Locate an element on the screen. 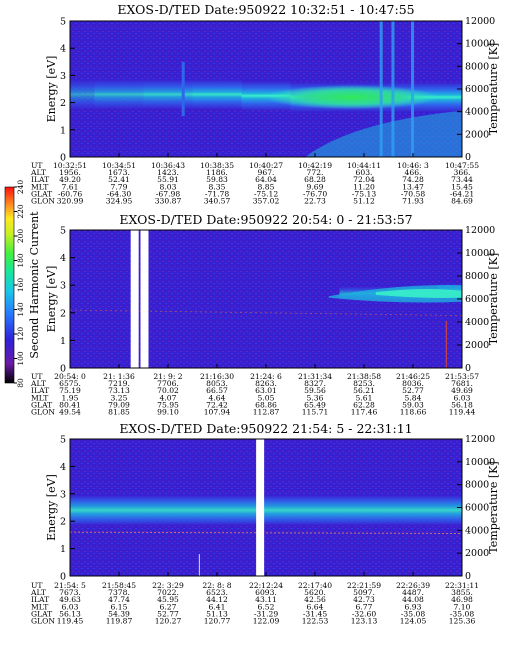 This screenshot has width=505, height=649. row-value: 7673. is located at coordinates (70, 592).